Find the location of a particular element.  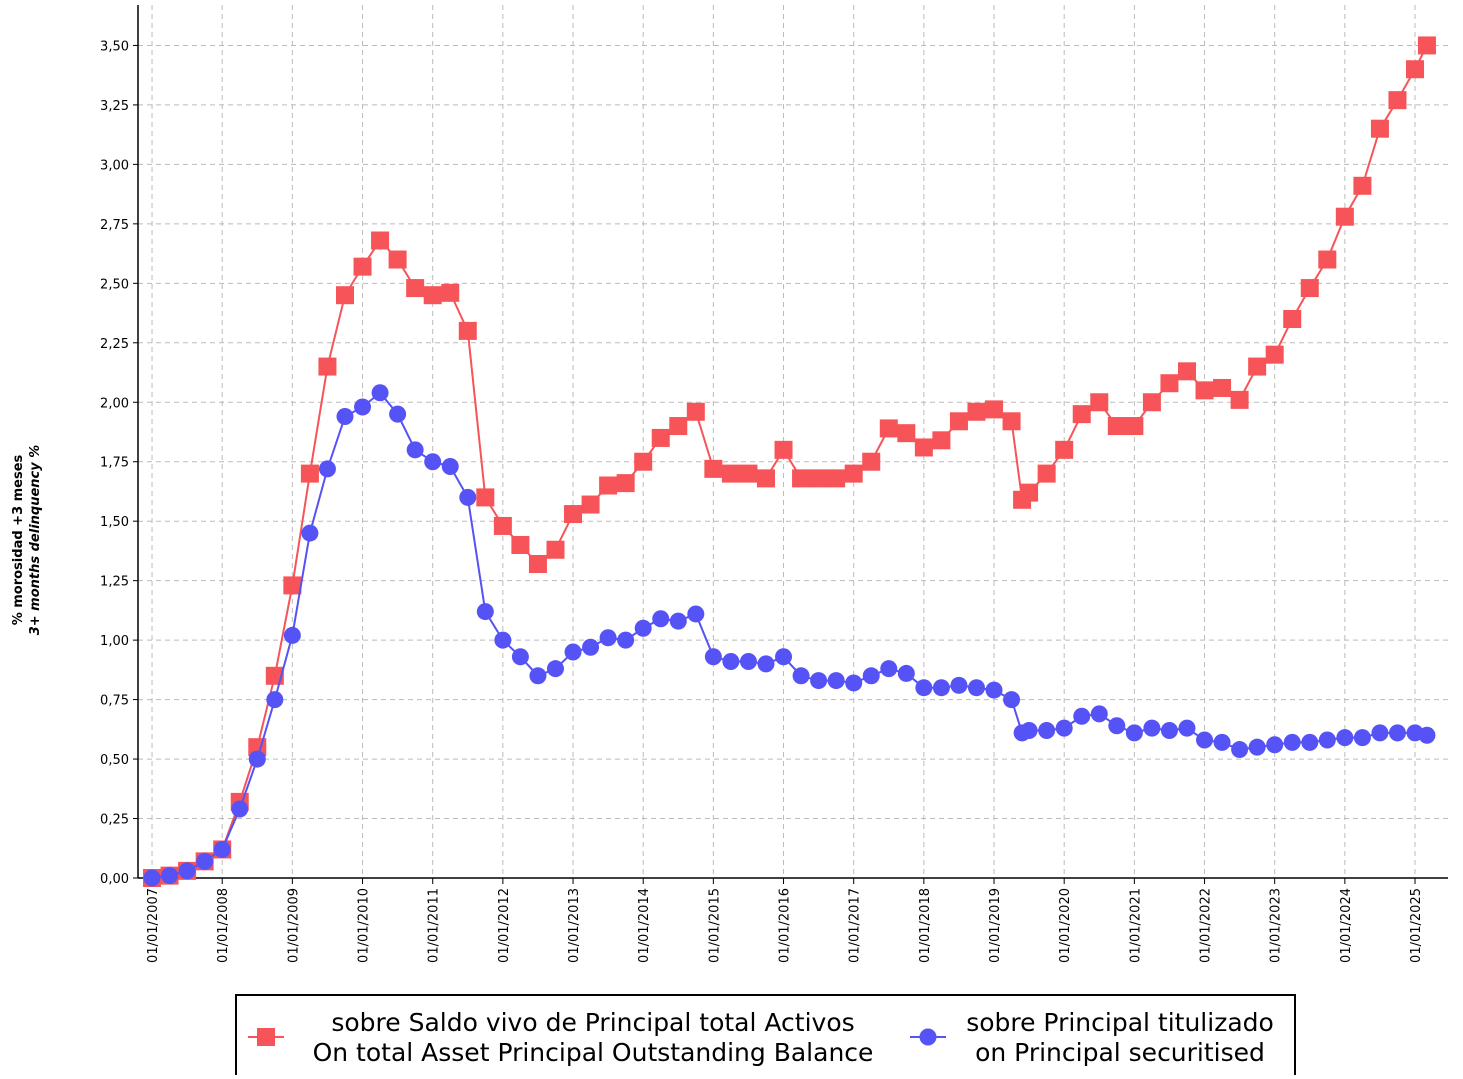

x-tick-label: 01/01/2020 is located at coordinates (1065, 925).